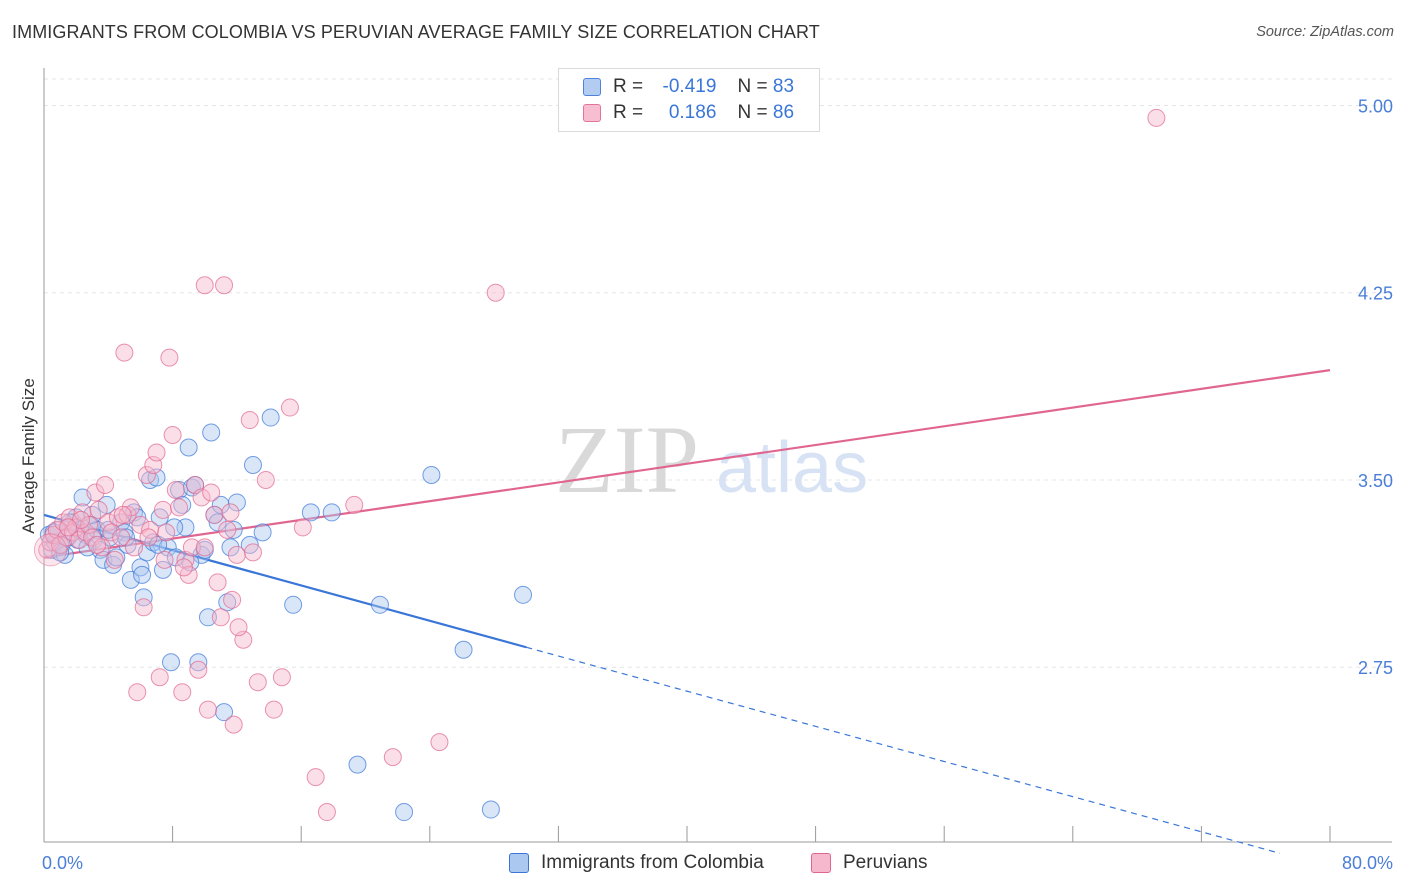 Image resolution: width=1406 pixels, height=892 pixels. Describe the element at coordinates (592, 87) in the screenshot. I see `legend-swatch-blue` at that location.